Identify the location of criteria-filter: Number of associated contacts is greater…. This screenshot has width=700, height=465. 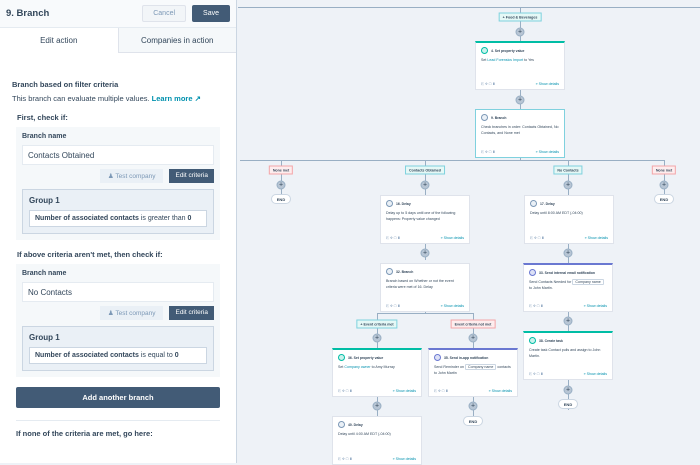
(118, 218).